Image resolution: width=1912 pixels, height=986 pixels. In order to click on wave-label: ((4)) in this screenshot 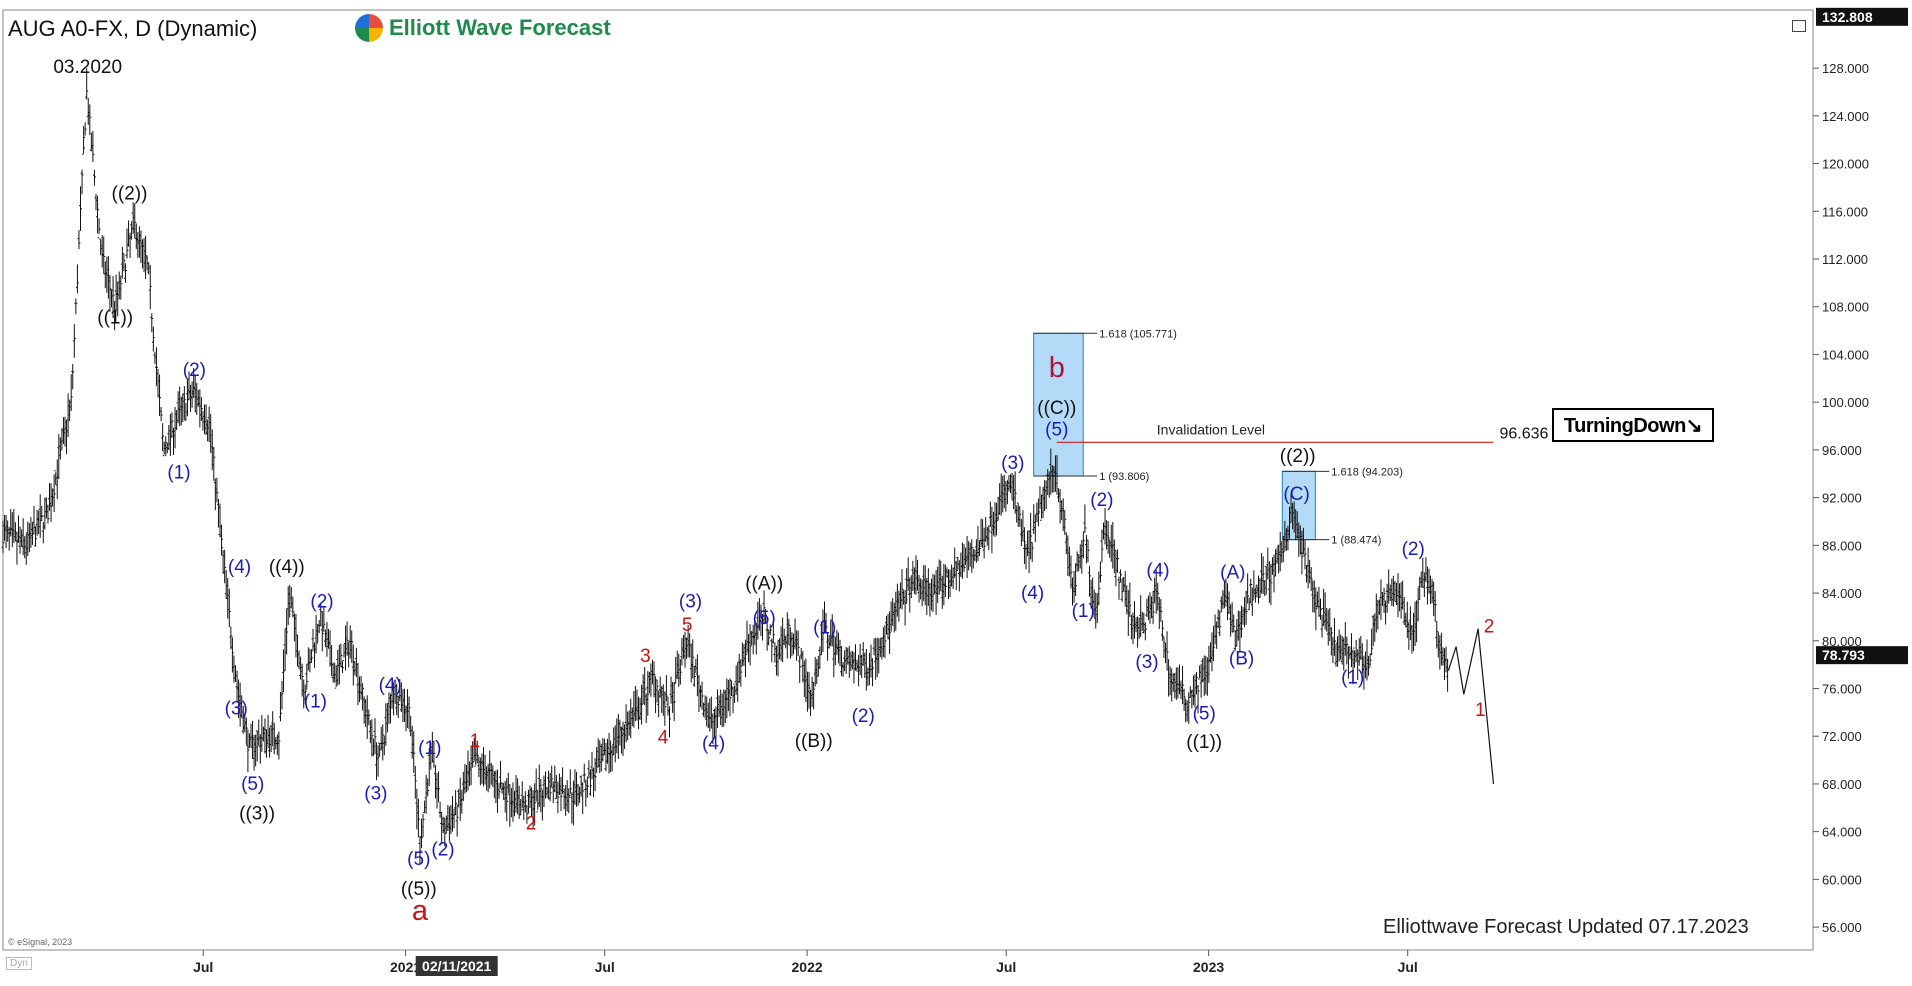, I will do `click(287, 567)`.